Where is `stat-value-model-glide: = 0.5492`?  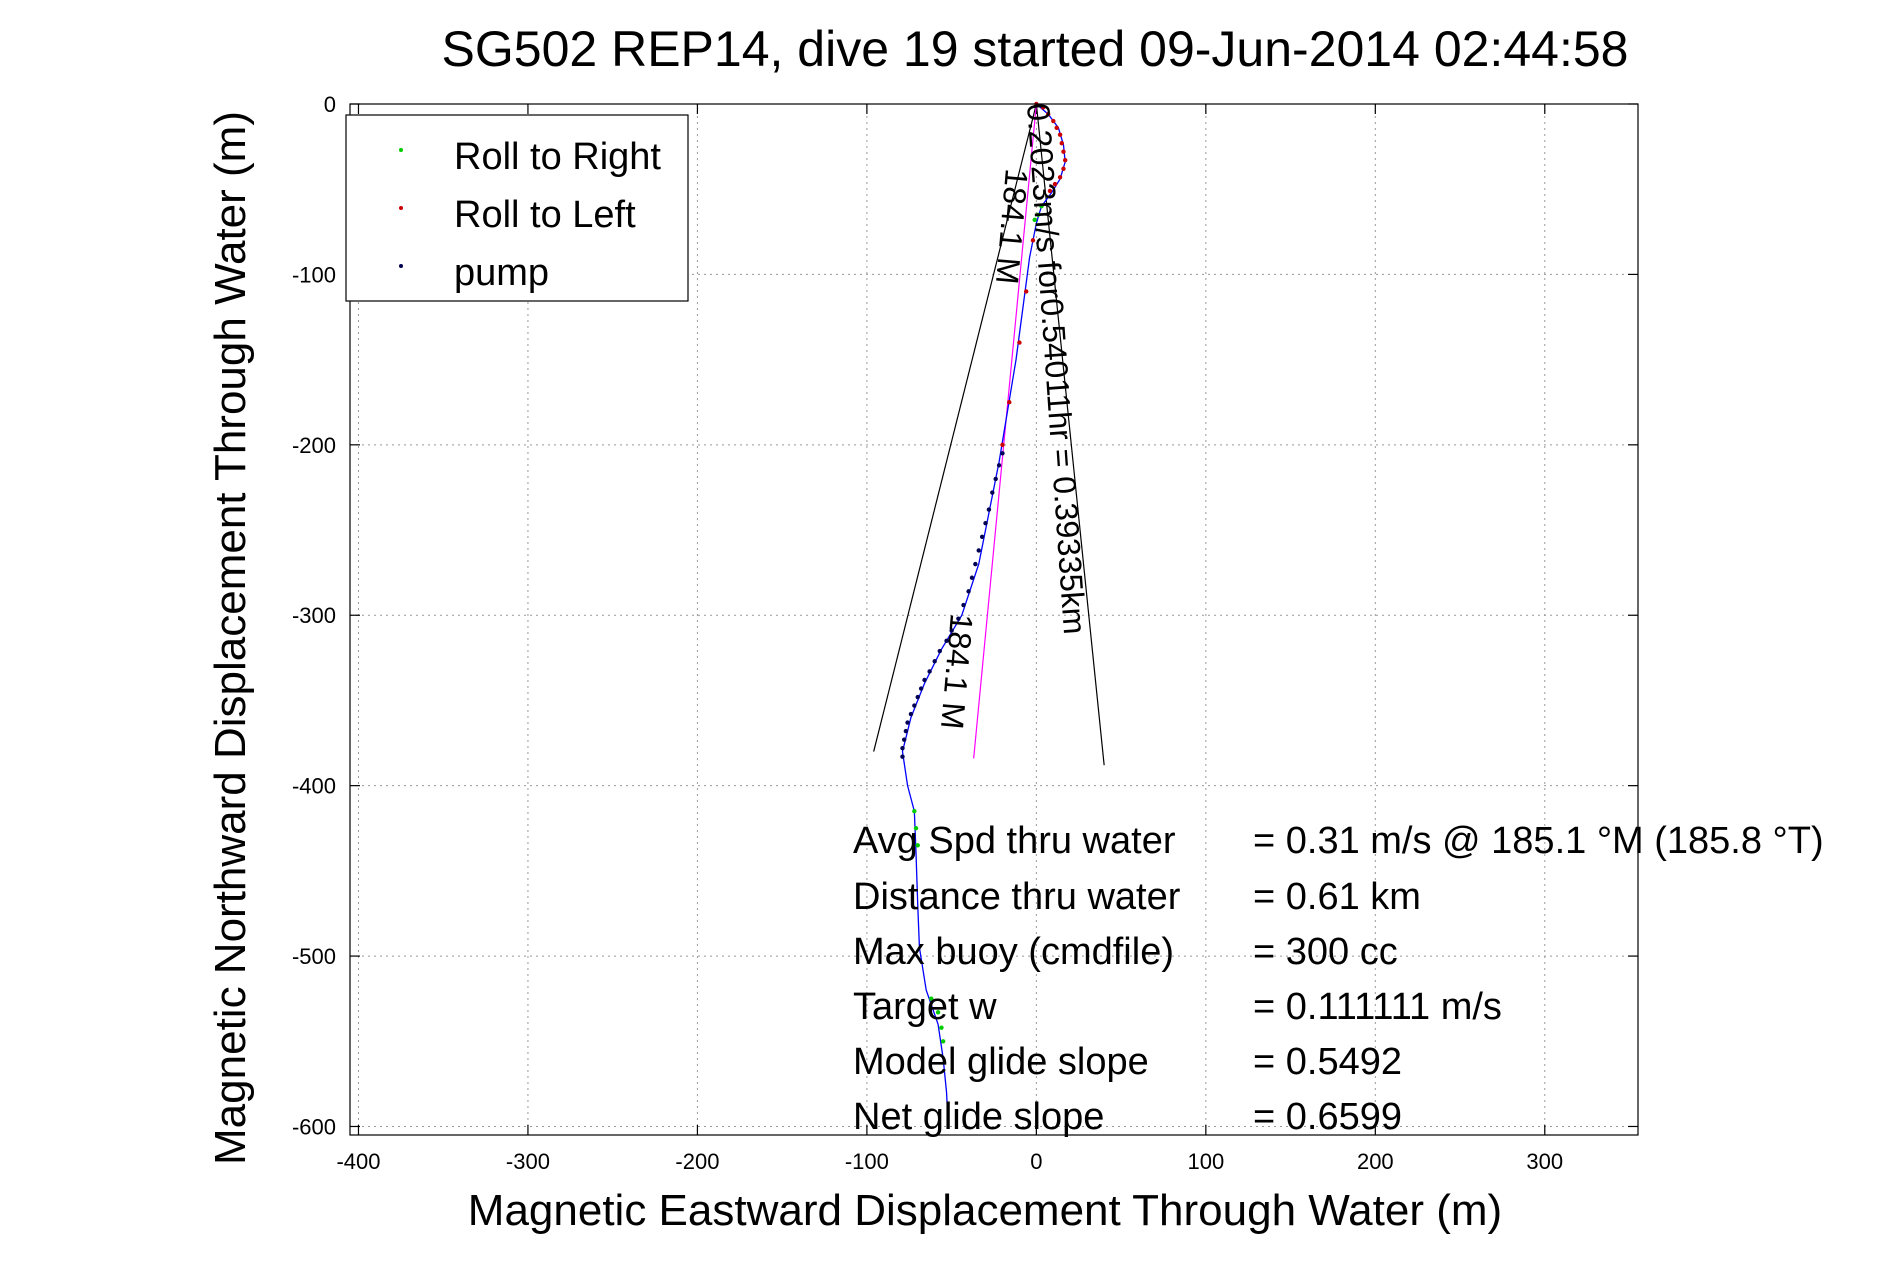 stat-value-model-glide: = 0.5492 is located at coordinates (1327, 1062).